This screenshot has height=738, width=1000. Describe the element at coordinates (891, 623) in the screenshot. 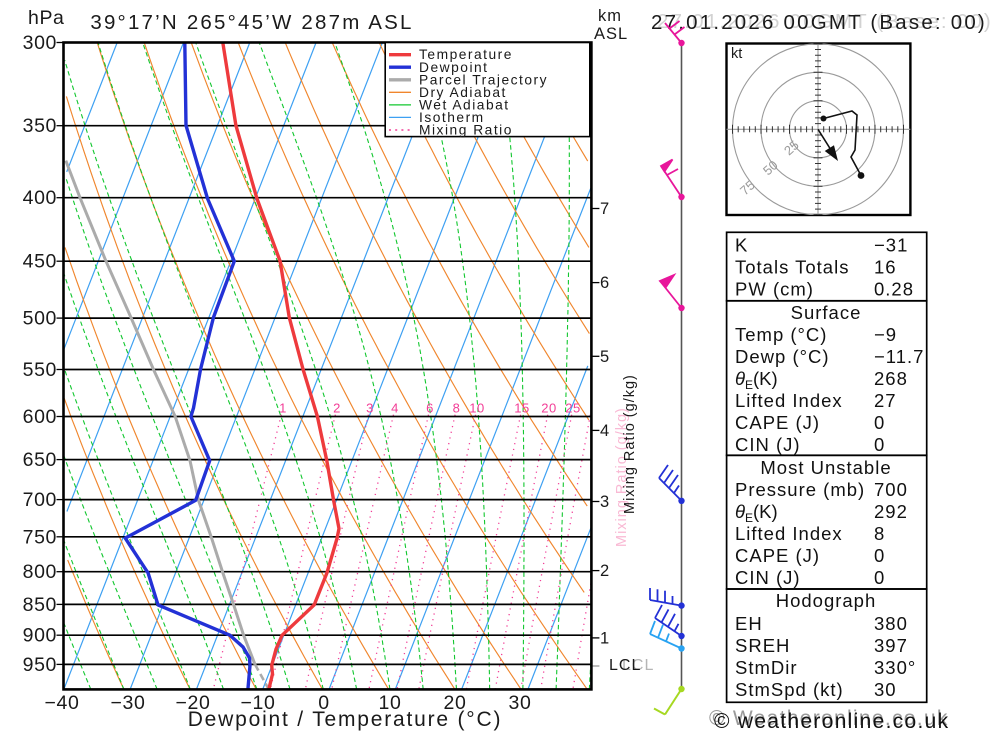

I see `svg-text: 380` at that location.